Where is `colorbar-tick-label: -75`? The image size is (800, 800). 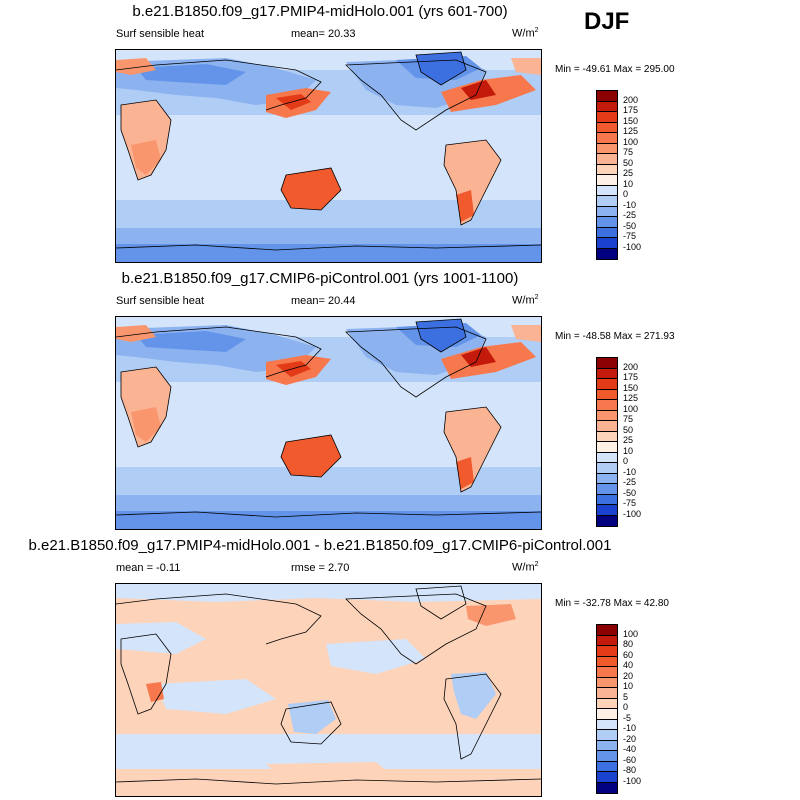
colorbar-tick-label: -75 is located at coordinates (630, 503).